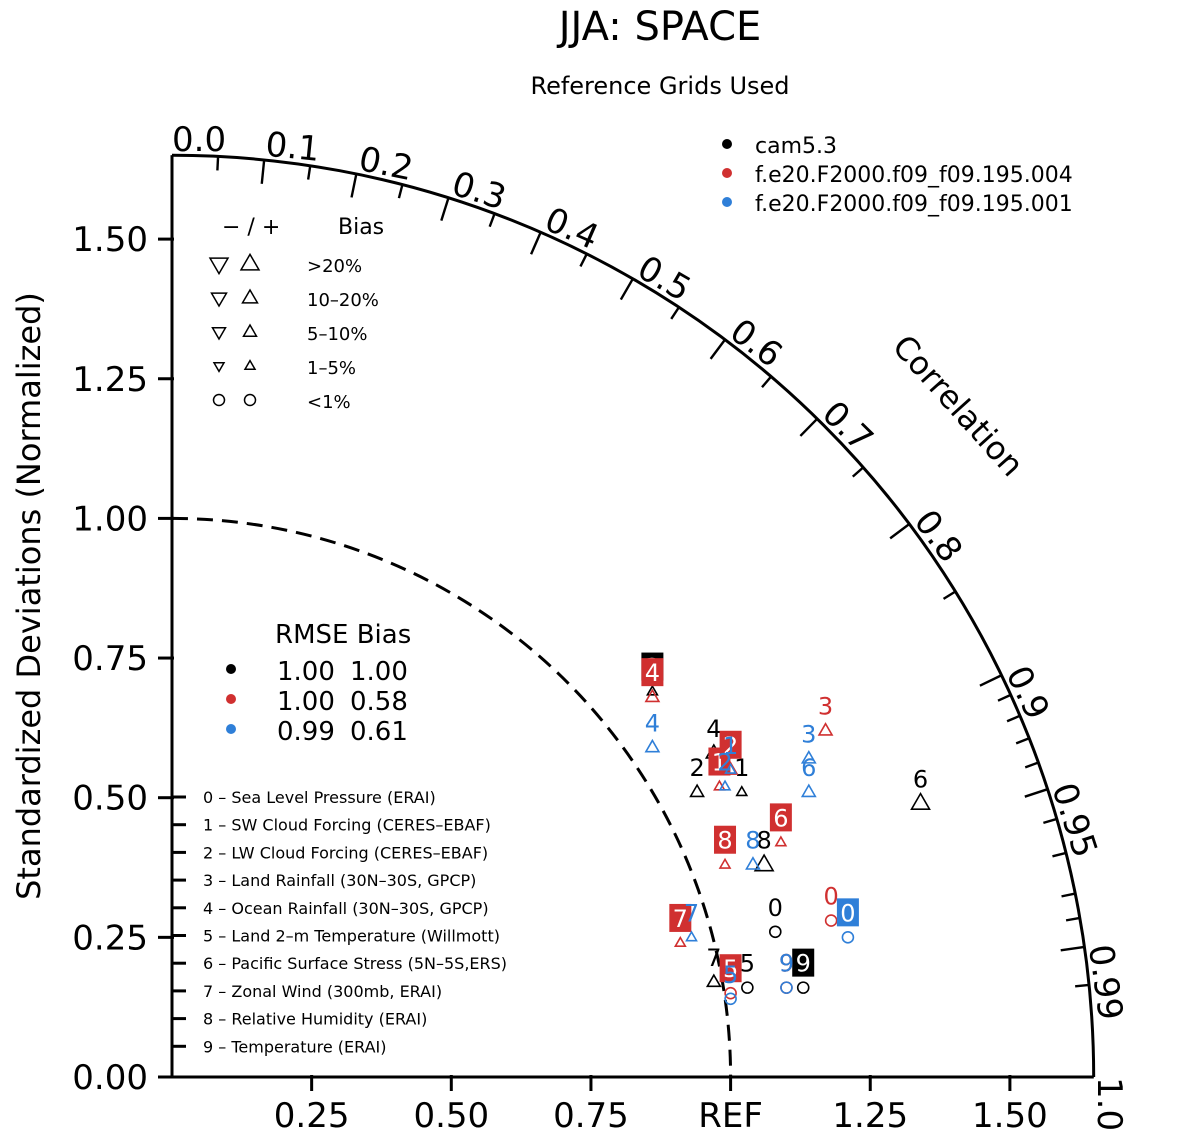 The width and height of the screenshot is (1179, 1135). Describe the element at coordinates (591, 1115) in the screenshot. I see `x-tick-label: 0.75` at that location.